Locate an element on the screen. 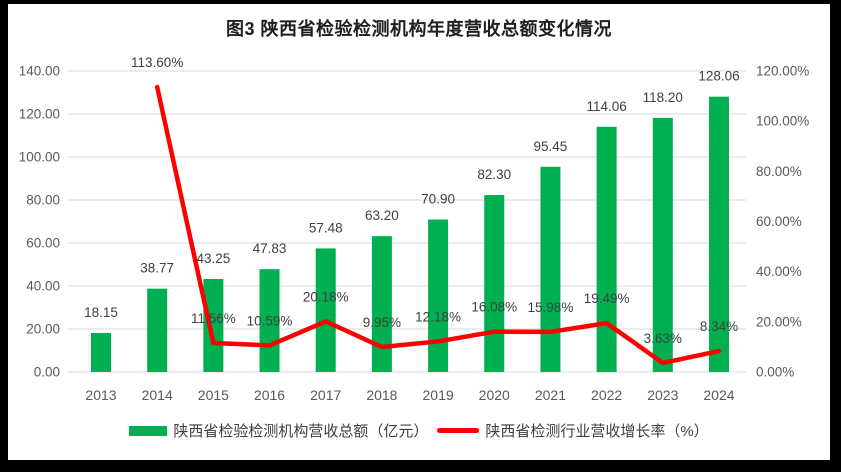  y-axis-left-tick-label: 40.00 is located at coordinates (43, 286).